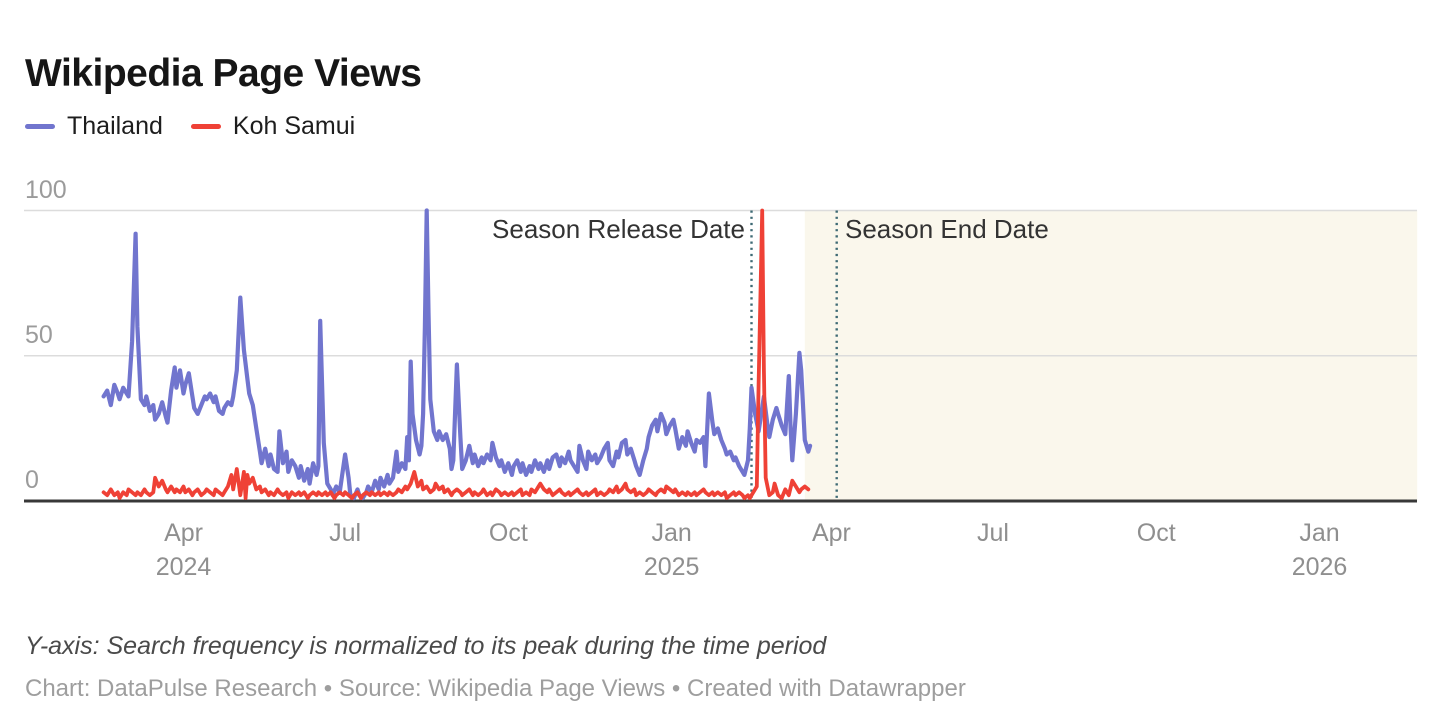  I want to click on x-tick-label-Jan2025: Jan 2025, so click(672, 550).